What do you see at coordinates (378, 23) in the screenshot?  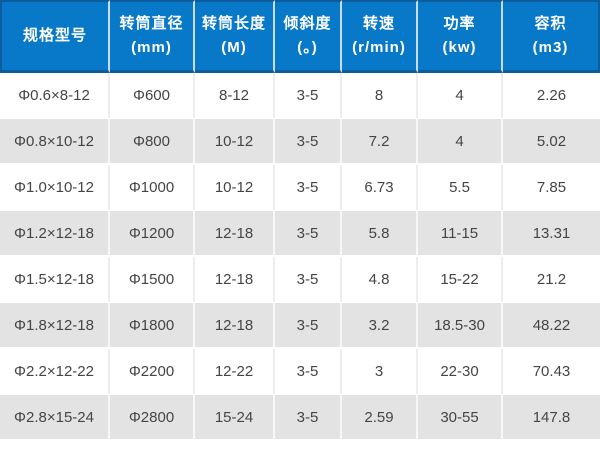 I see `col-header-speed-title: 转速` at bounding box center [378, 23].